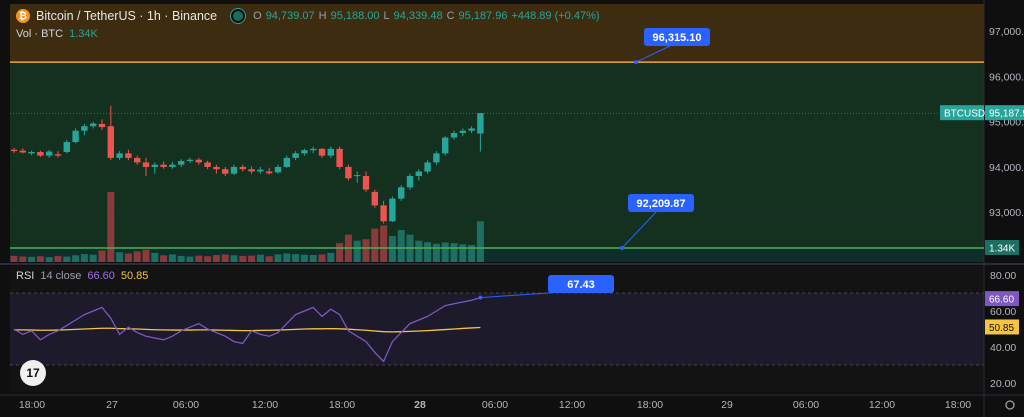  I want to click on volume-tag-box, so click(1002, 247).